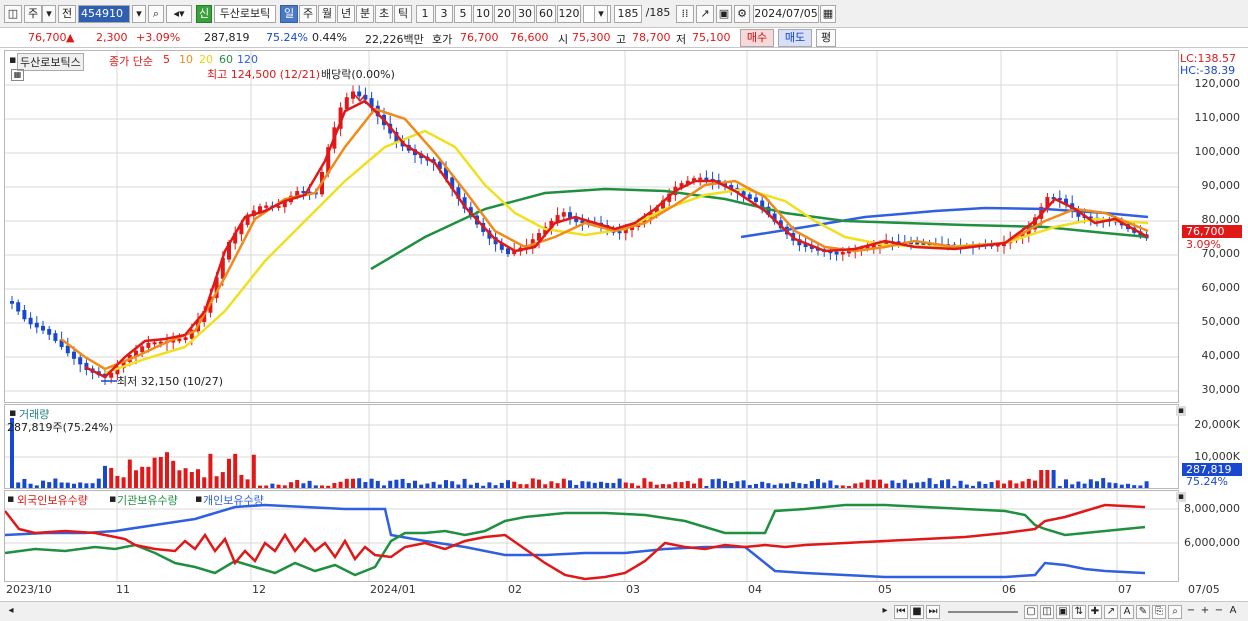  I want to click on xtick-11: 11, so click(123, 589).